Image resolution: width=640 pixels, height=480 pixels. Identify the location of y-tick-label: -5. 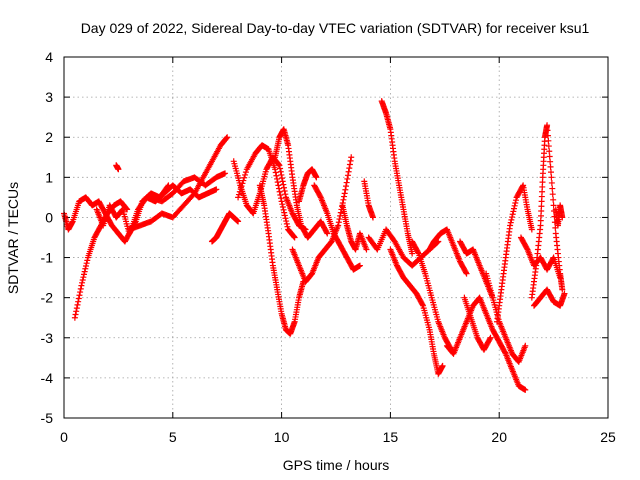
(47, 418).